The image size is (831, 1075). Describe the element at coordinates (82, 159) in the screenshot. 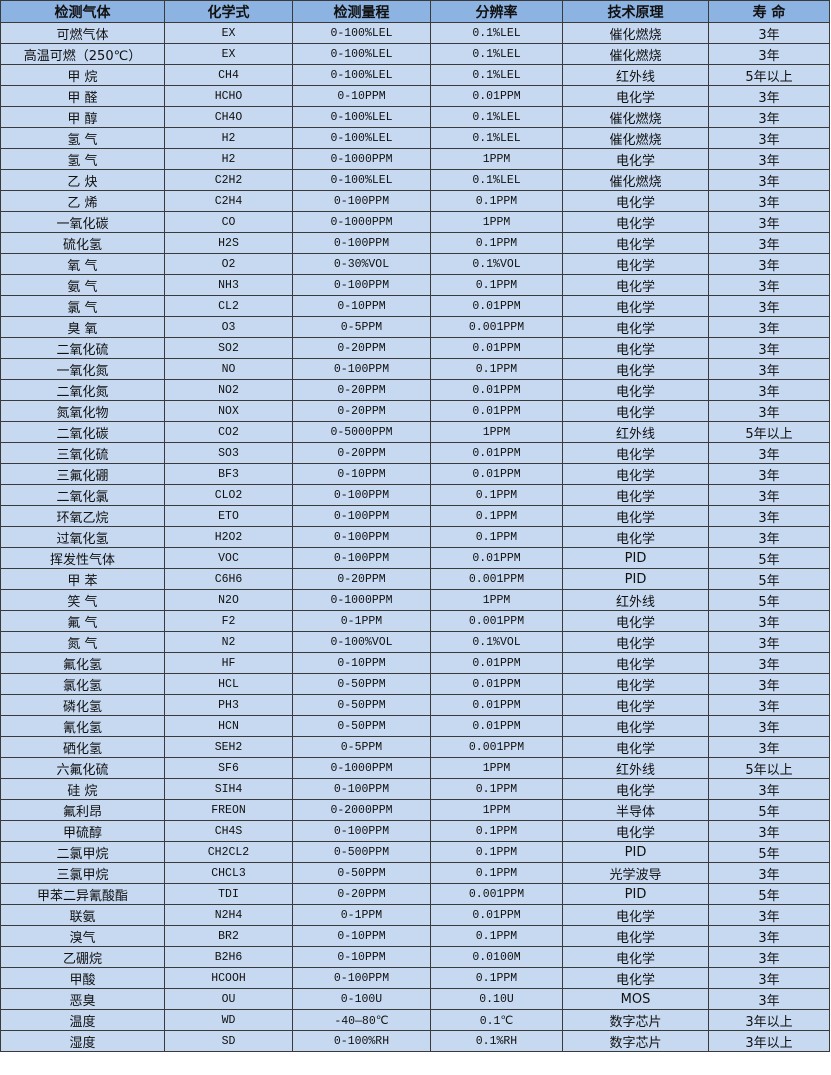

I see `gas-name-cell: 氢 气` at that location.